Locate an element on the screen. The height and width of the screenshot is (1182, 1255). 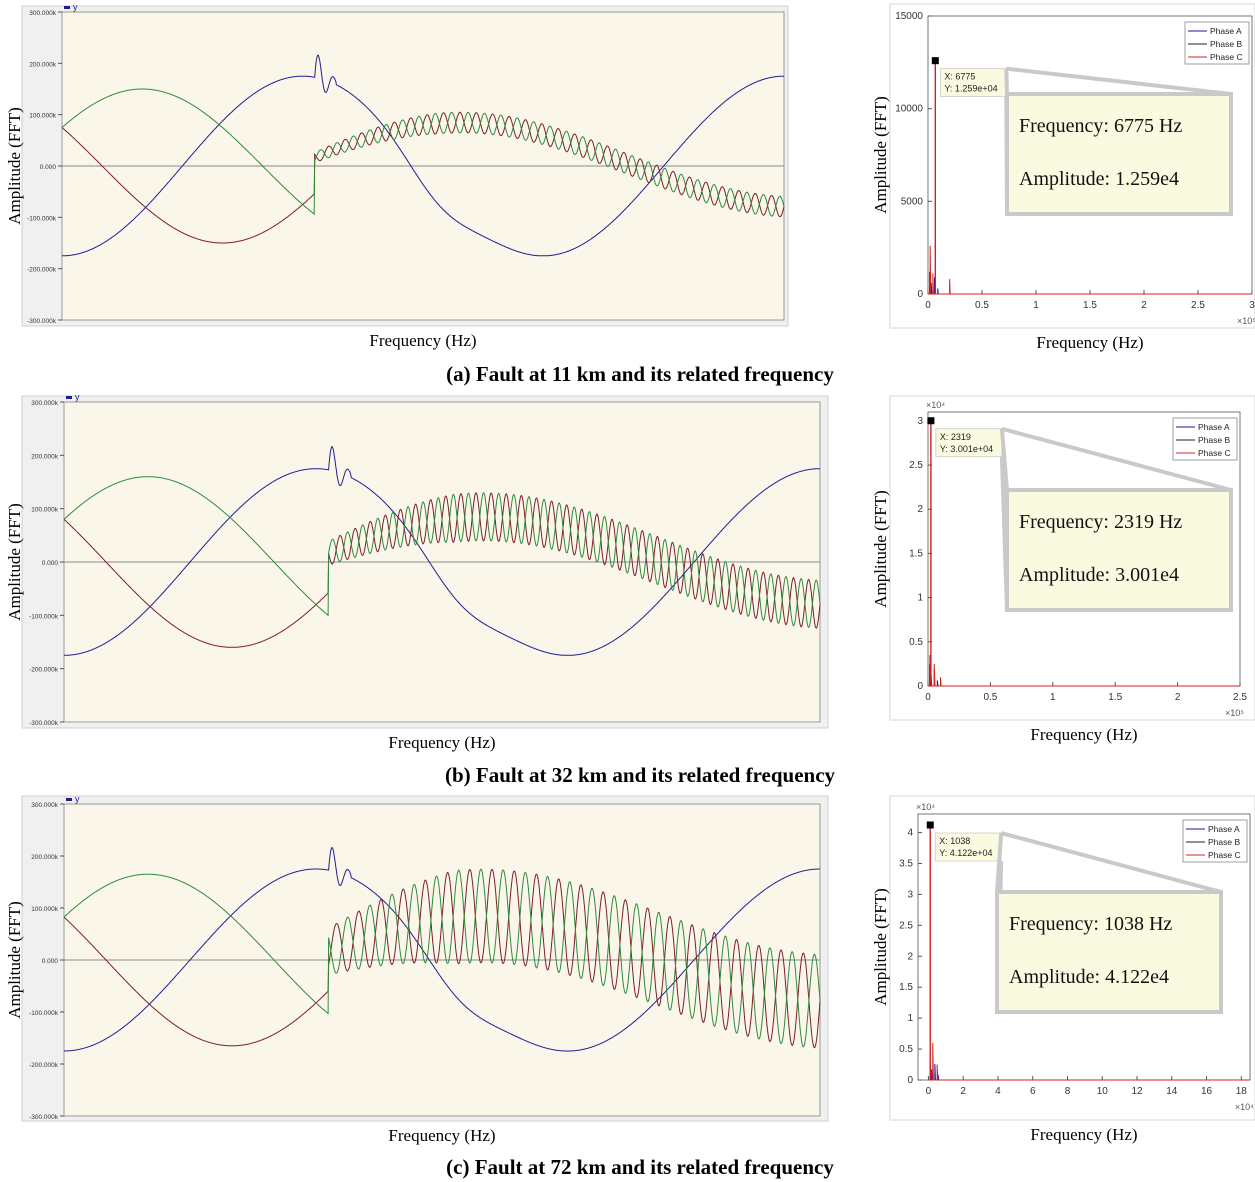
x-tick-label: 14 is located at coordinates (1172, 1091).